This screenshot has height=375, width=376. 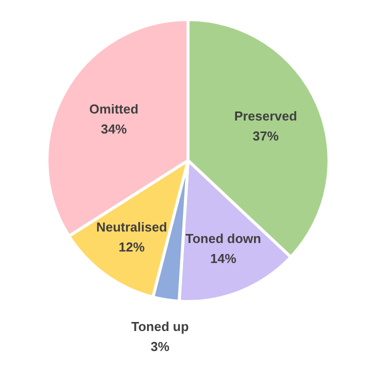 I want to click on data-label: 12%, so click(x=132, y=247).